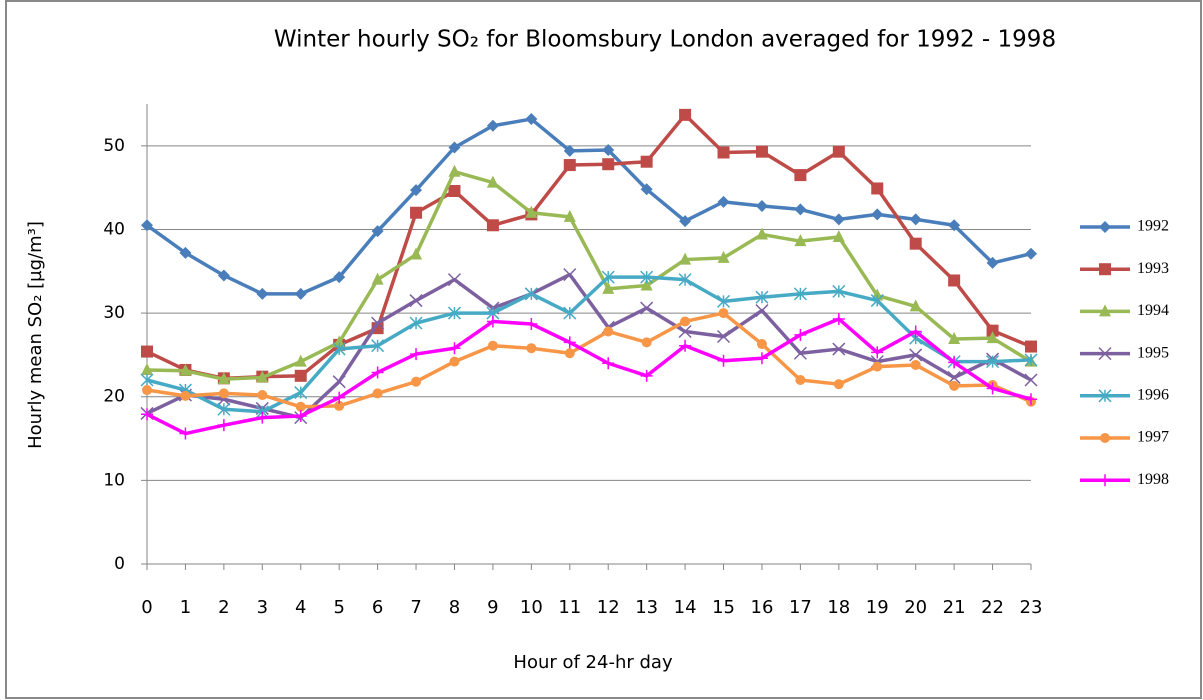 Image resolution: width=1203 pixels, height=700 pixels. What do you see at coordinates (838, 607) in the screenshot?
I see `x-tick-label: 18` at bounding box center [838, 607].